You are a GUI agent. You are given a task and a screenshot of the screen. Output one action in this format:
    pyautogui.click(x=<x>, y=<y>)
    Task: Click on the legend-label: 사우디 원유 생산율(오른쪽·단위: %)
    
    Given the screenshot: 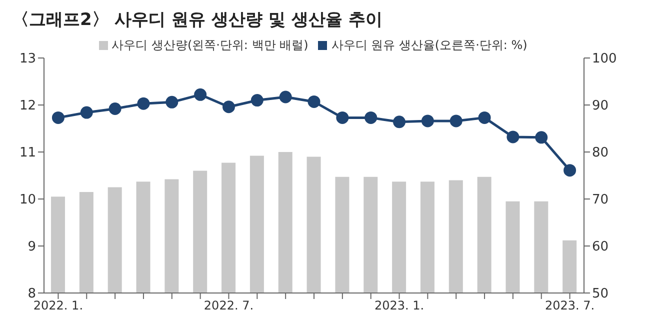 What is the action you would take?
    pyautogui.click(x=429, y=45)
    